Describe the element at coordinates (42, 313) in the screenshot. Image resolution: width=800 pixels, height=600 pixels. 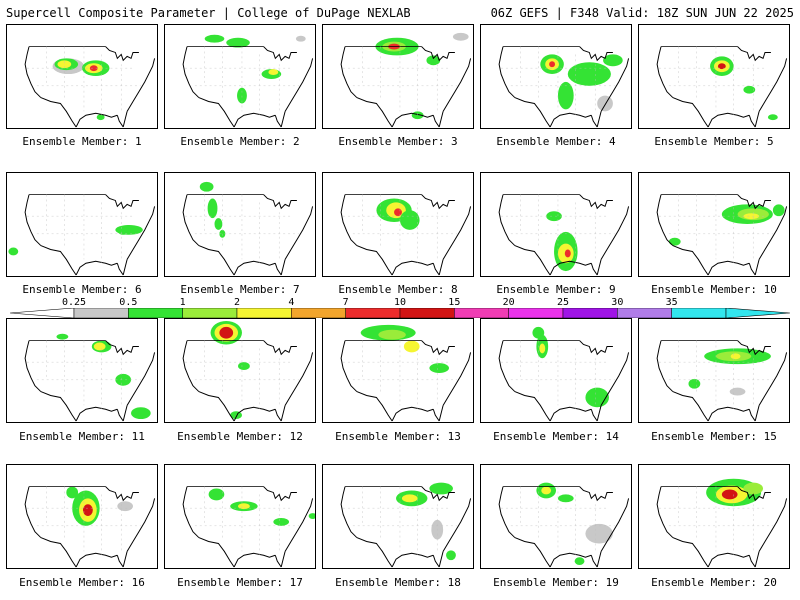
I see `colorbar-left-arrow` at that location.